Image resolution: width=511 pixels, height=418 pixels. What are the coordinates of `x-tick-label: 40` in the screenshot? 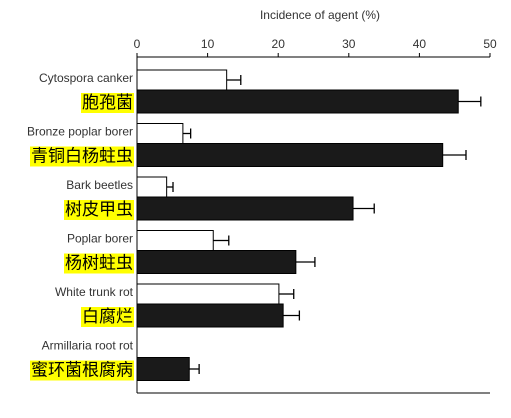 It's located at (420, 44).